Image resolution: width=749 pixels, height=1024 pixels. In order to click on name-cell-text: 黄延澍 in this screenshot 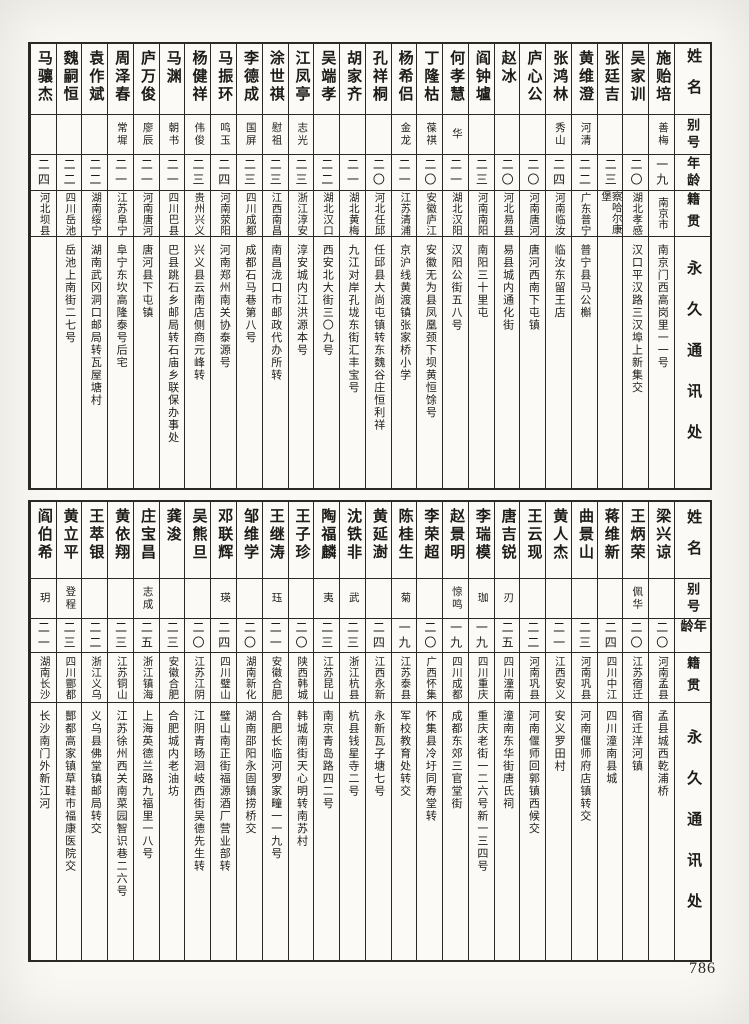, I will do `click(378, 535)`.